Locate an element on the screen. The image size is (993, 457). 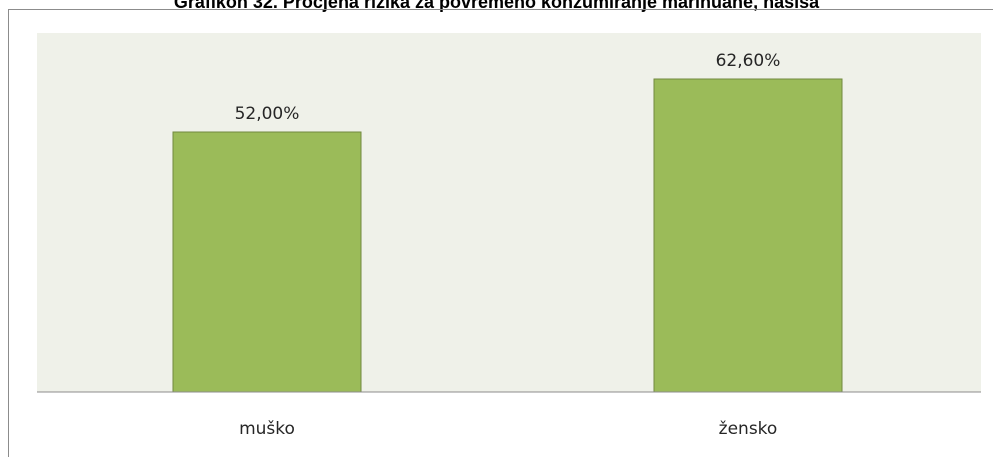
data-label-1: 62,60% is located at coordinates (748, 61).